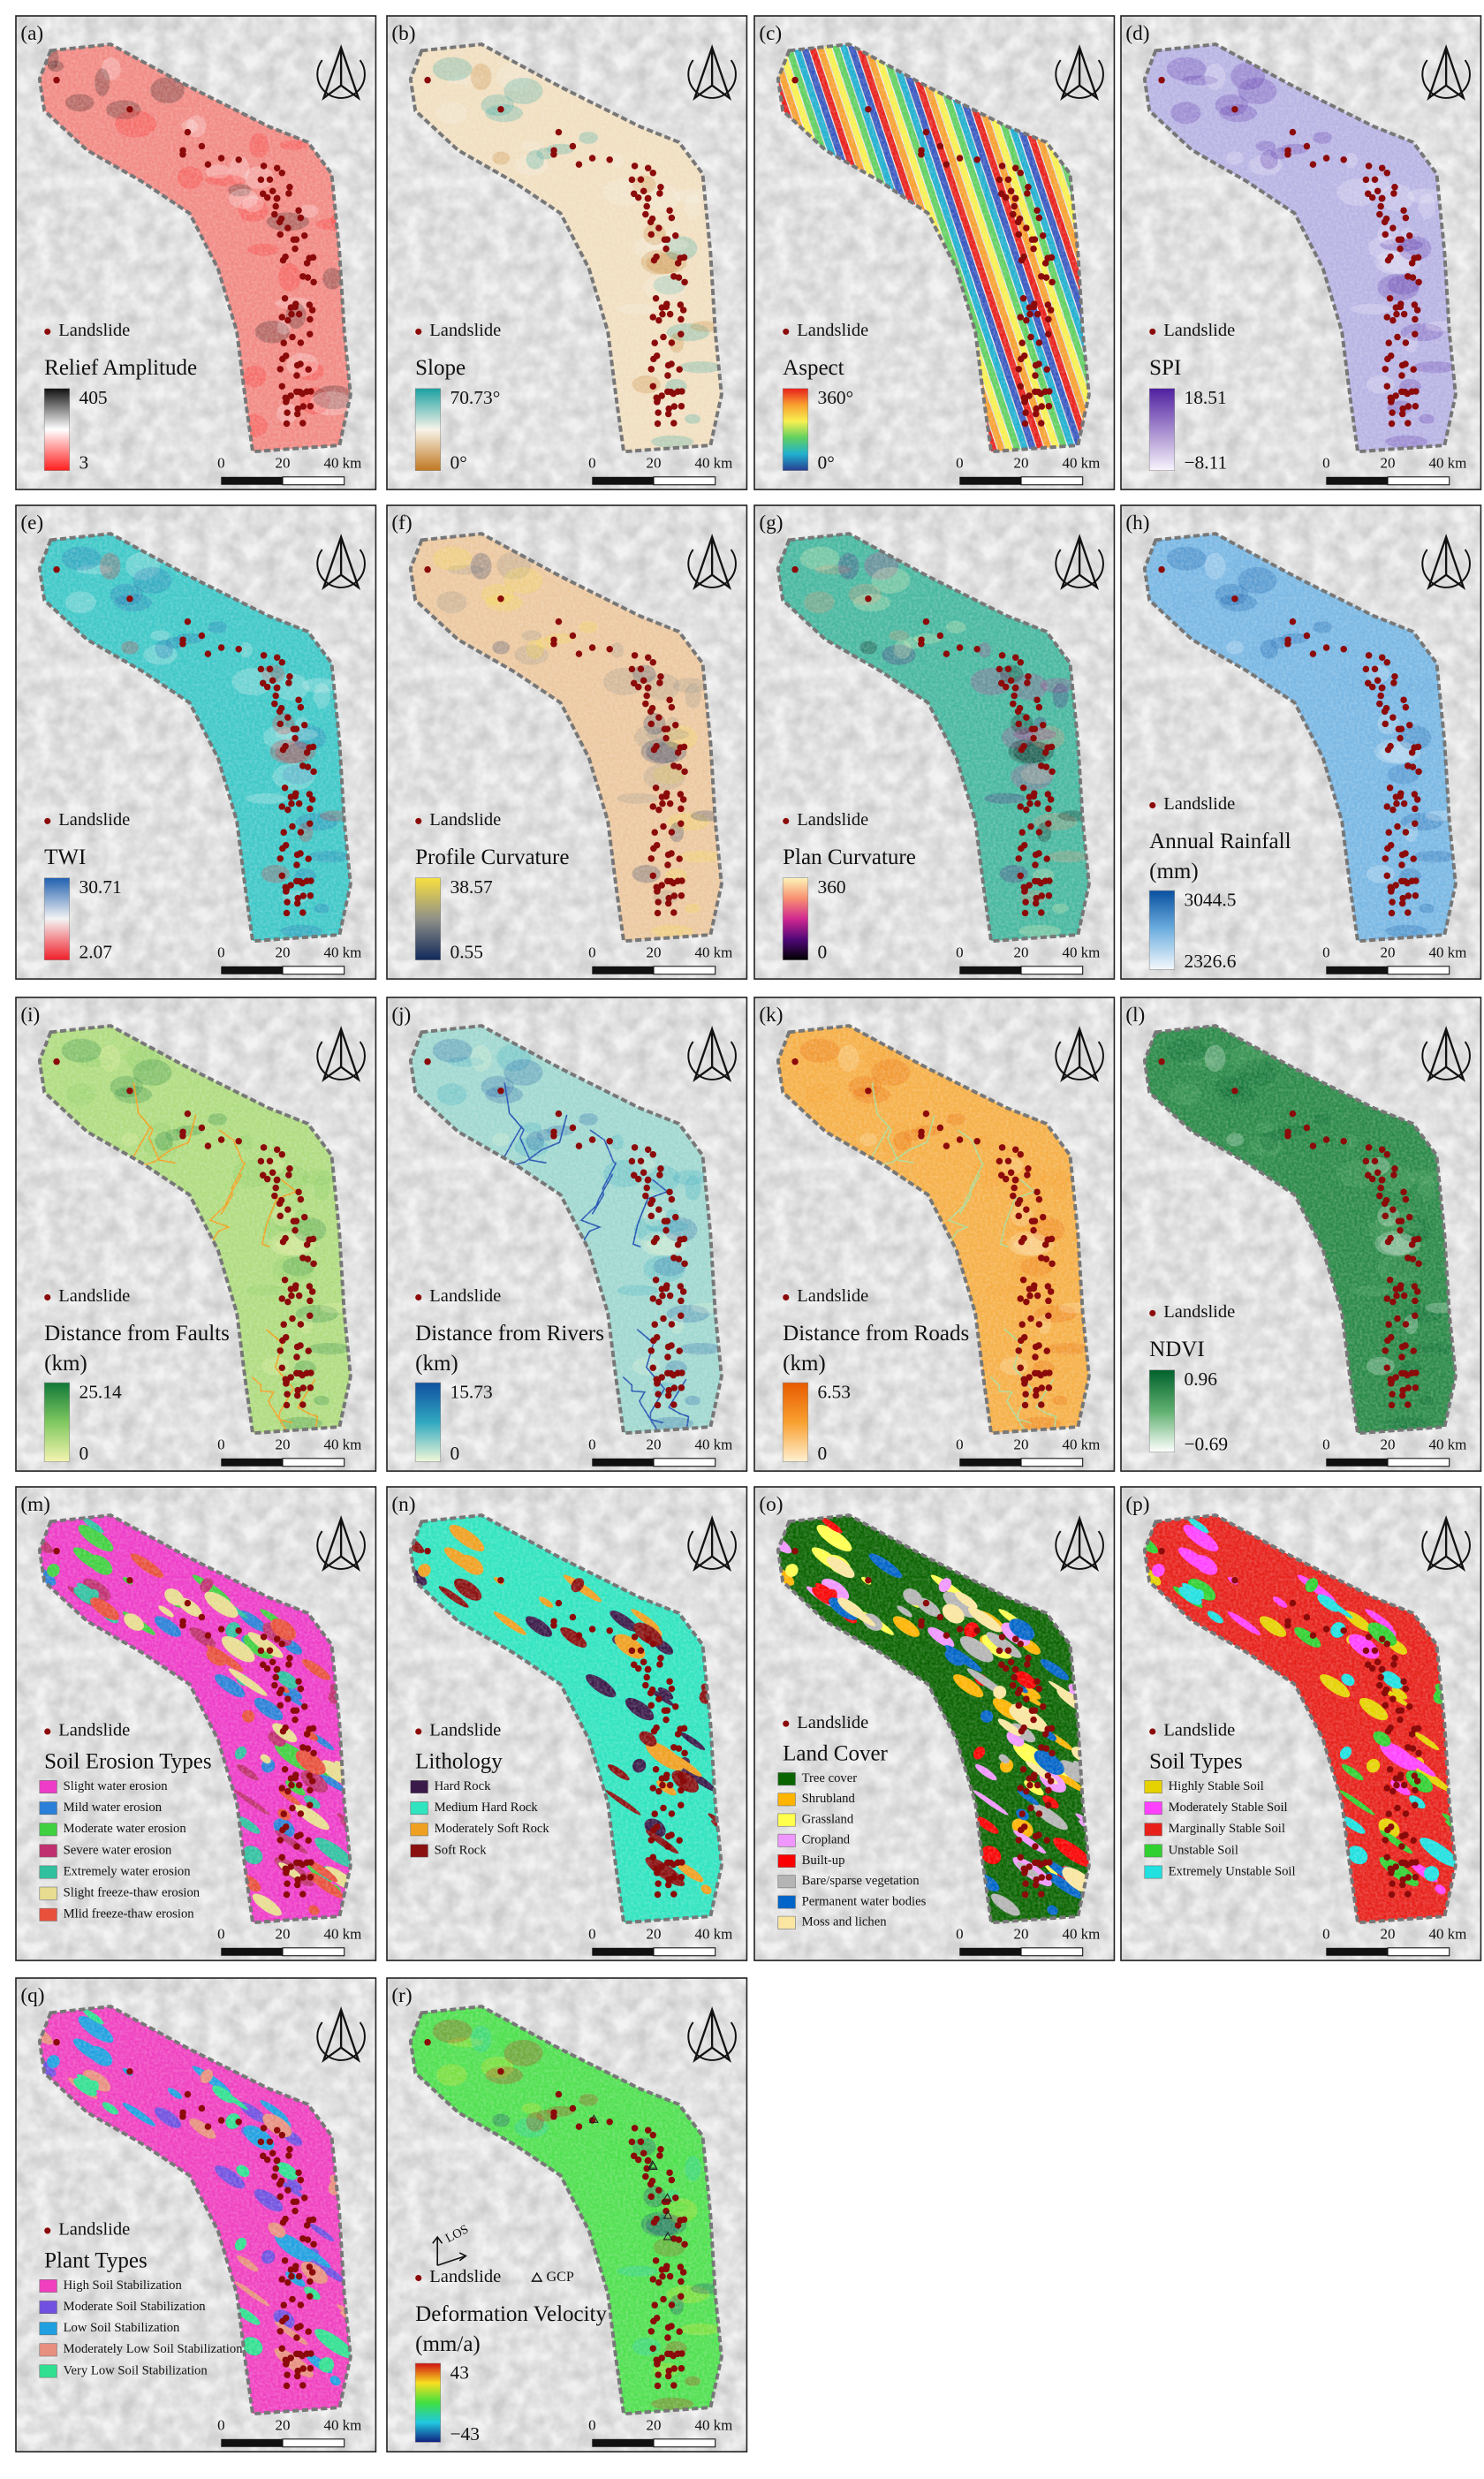  I want to click on legend-swatch, so click(48, 2286).